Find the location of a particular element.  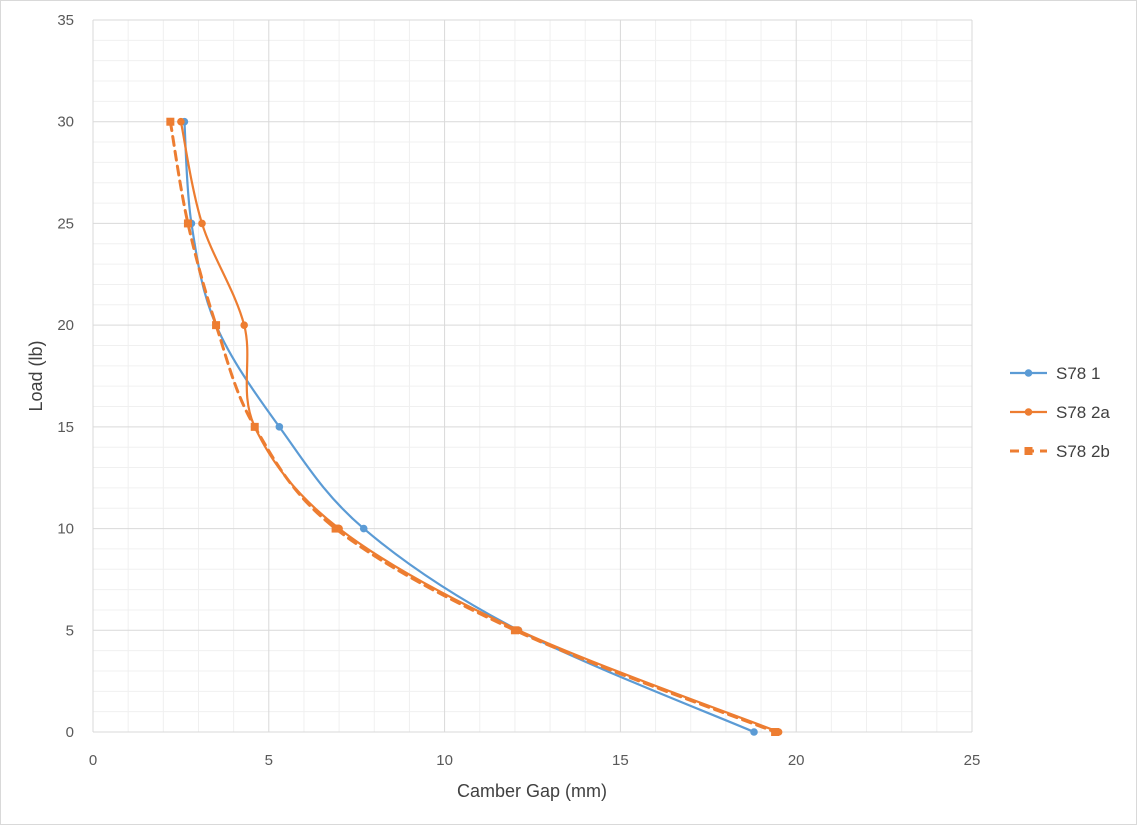

y-tick-label: 10 is located at coordinates (65, 529).